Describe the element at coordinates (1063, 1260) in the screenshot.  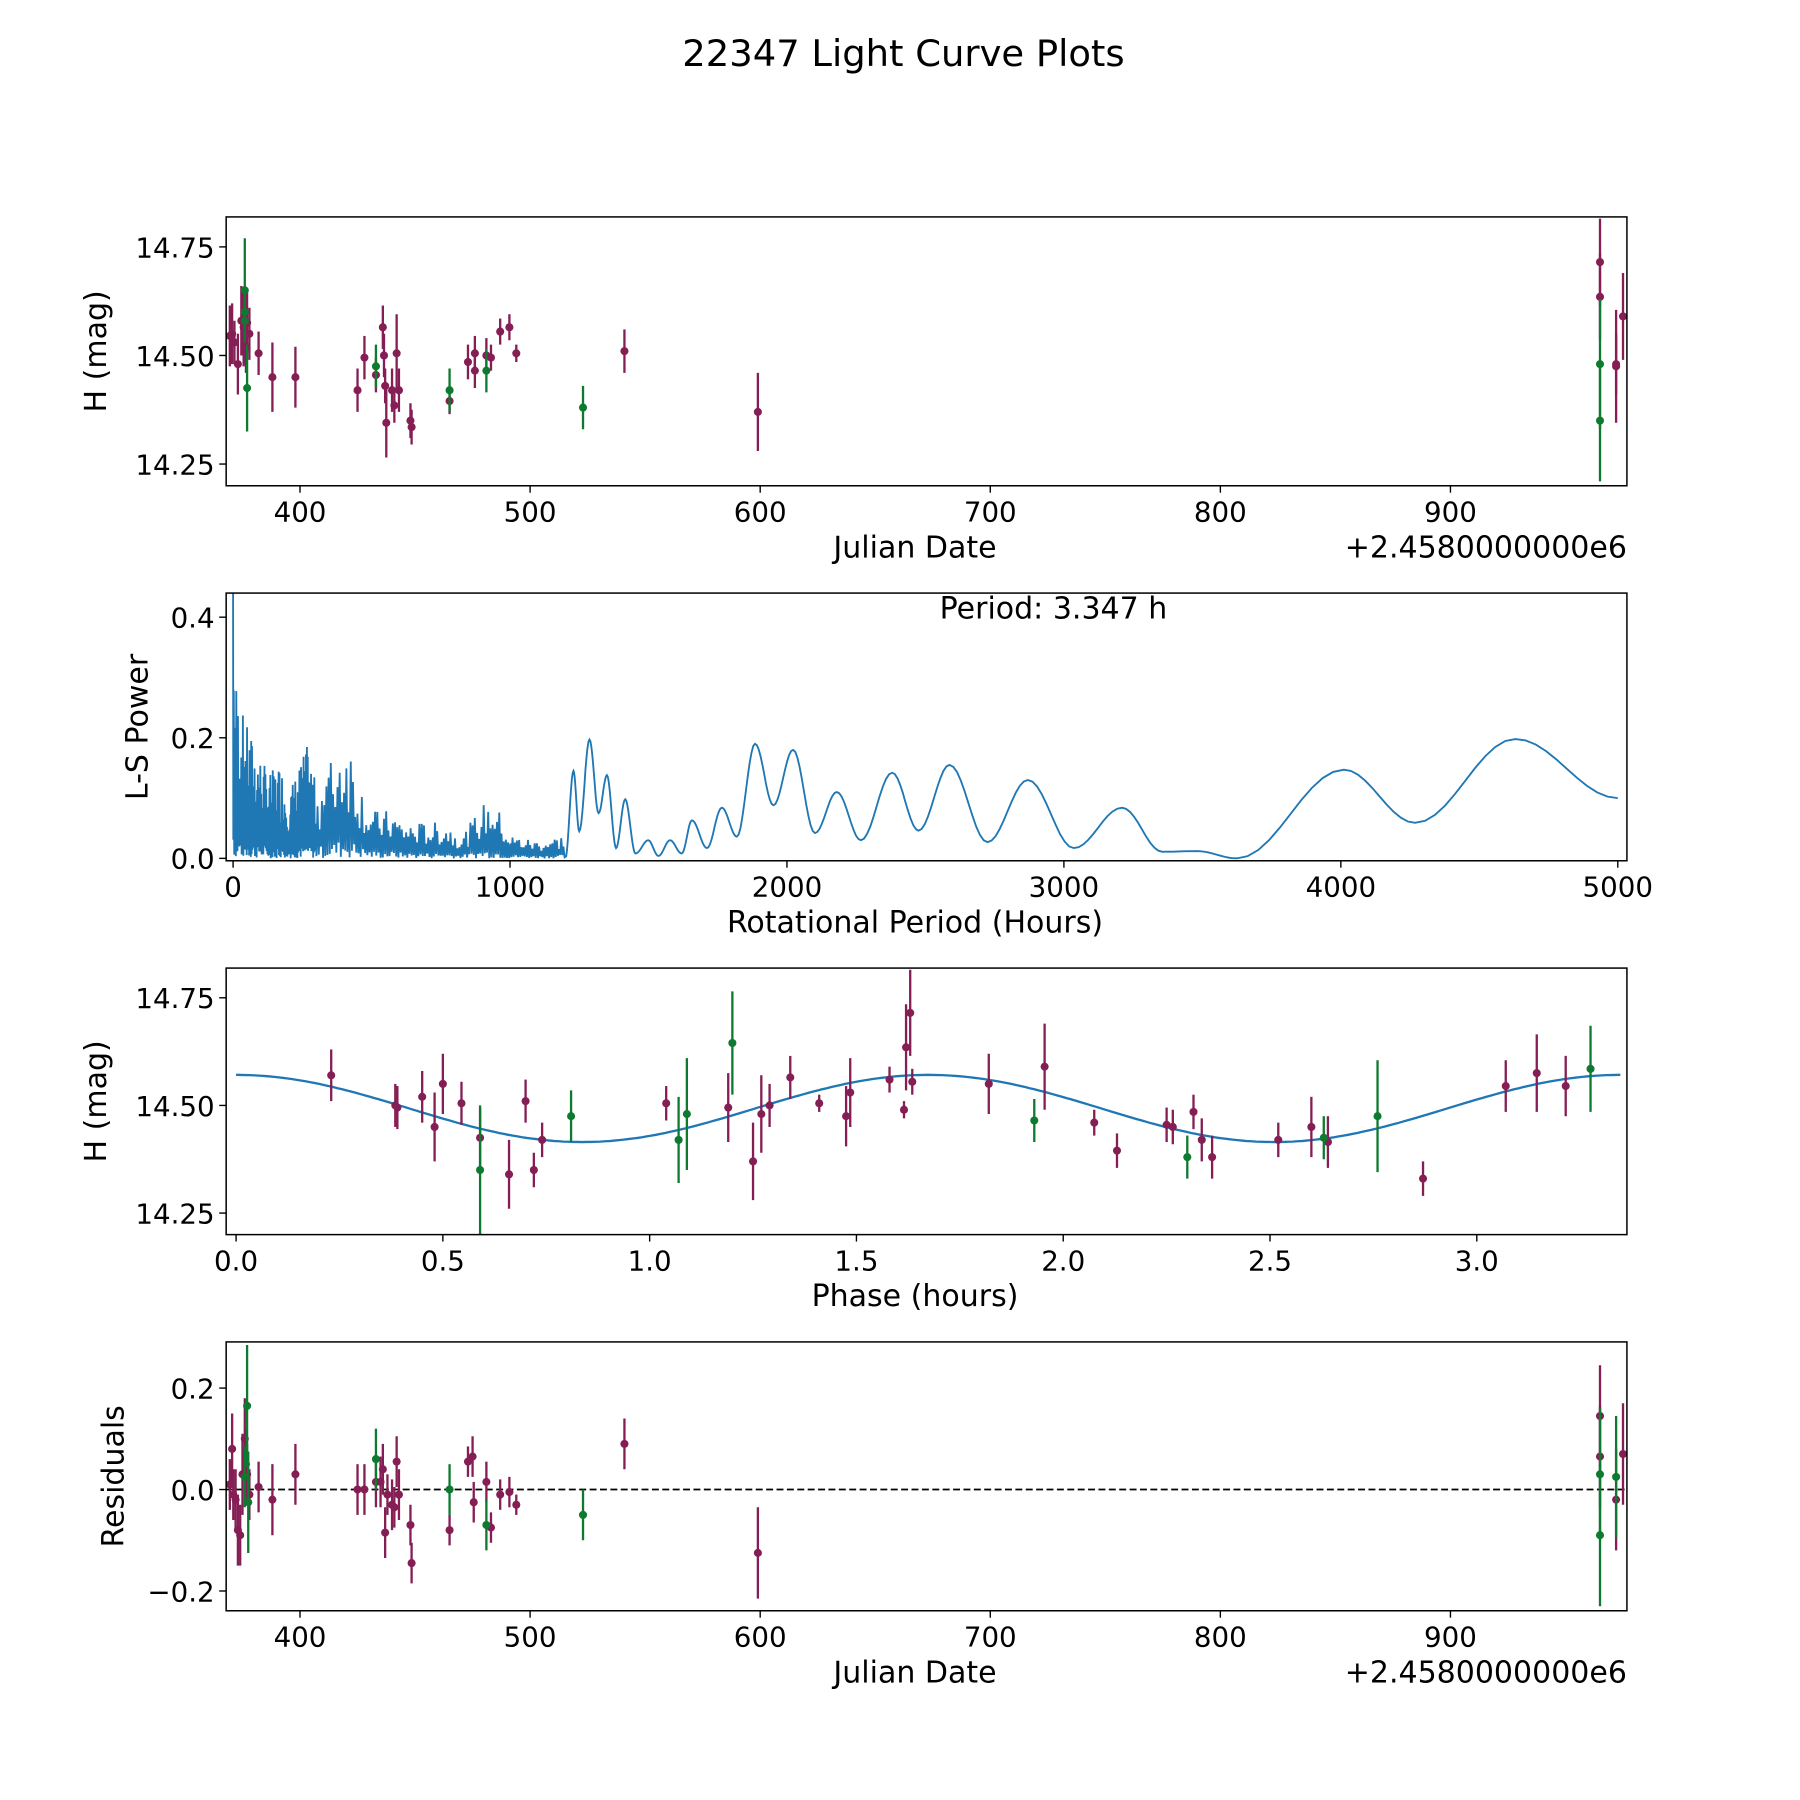
I see `x-tick-label: 2.0` at that location.